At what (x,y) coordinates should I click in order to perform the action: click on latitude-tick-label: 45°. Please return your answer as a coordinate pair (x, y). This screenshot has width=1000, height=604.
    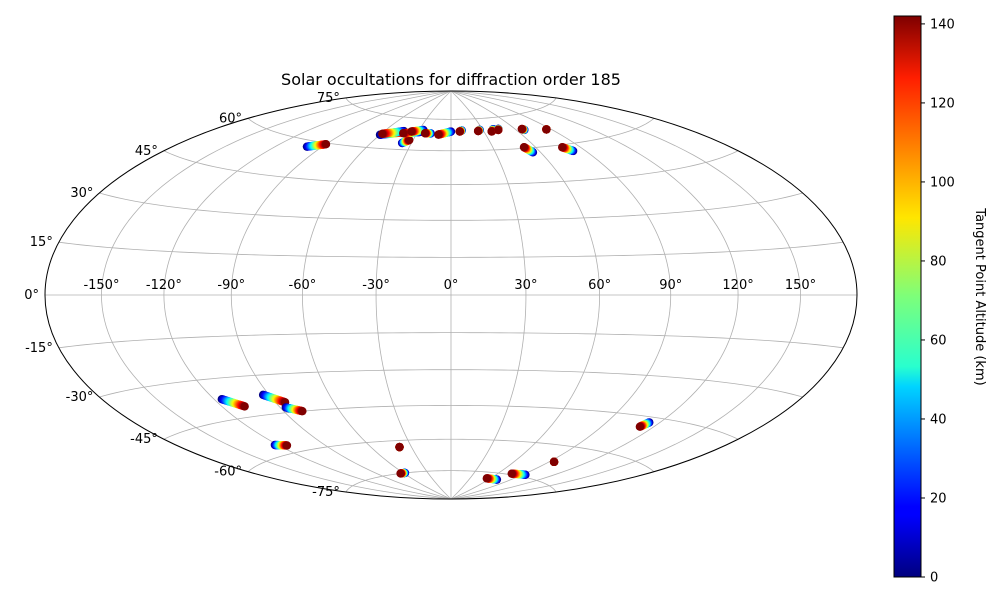
    Looking at the image, I should click on (146, 151).